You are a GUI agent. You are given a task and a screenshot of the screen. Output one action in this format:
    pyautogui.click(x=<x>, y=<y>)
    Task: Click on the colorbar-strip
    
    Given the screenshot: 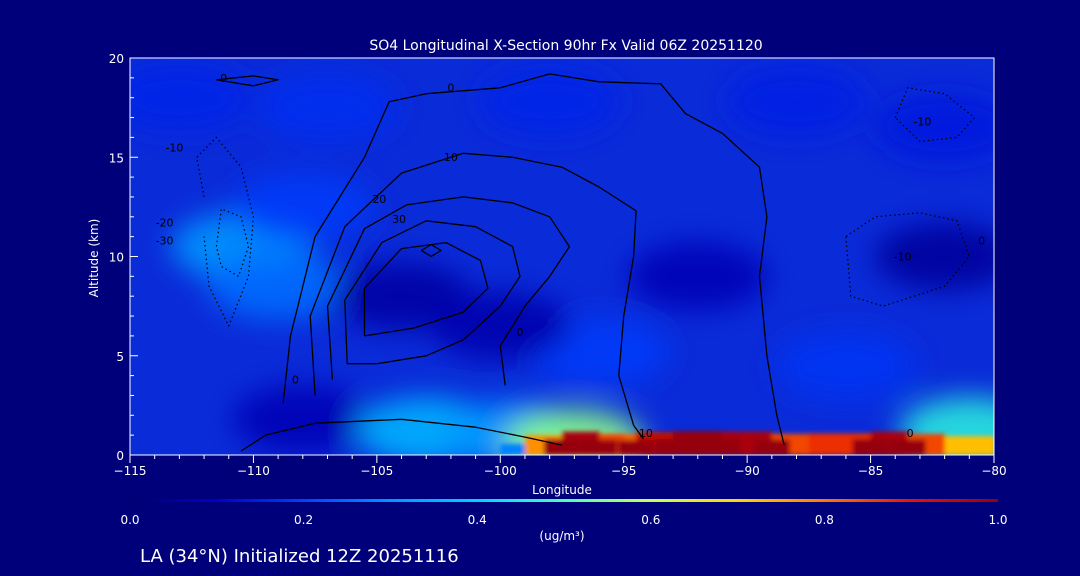 What is the action you would take?
    pyautogui.click(x=564, y=500)
    